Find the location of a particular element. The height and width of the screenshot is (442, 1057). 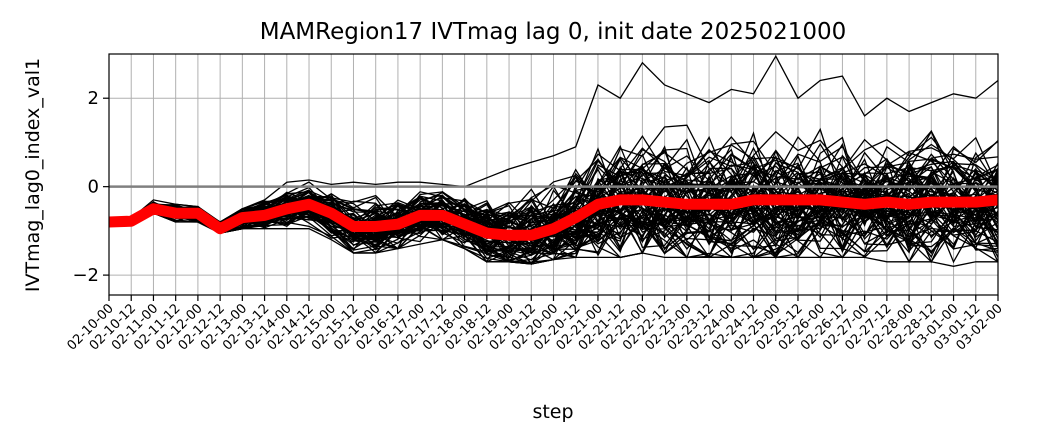

y-tick-label: 2 is located at coordinates (93, 98).